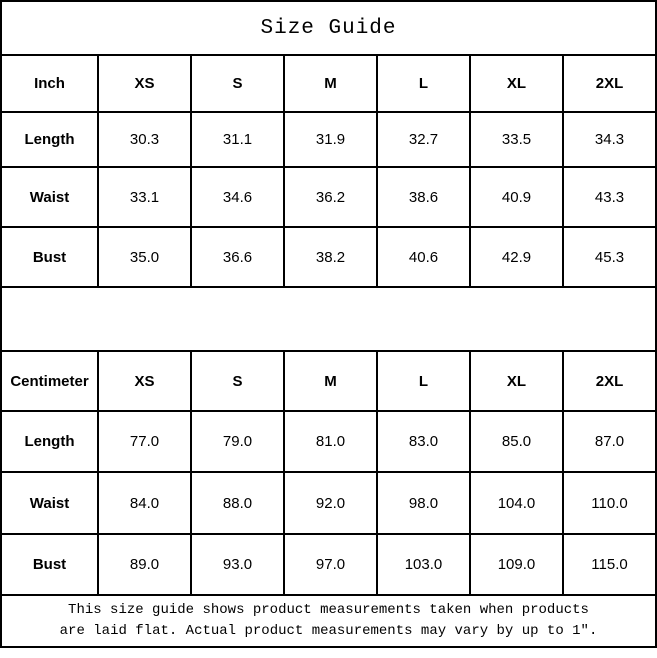 The image size is (657, 658). I want to click on cm-waist-l: 98.0, so click(423, 503).